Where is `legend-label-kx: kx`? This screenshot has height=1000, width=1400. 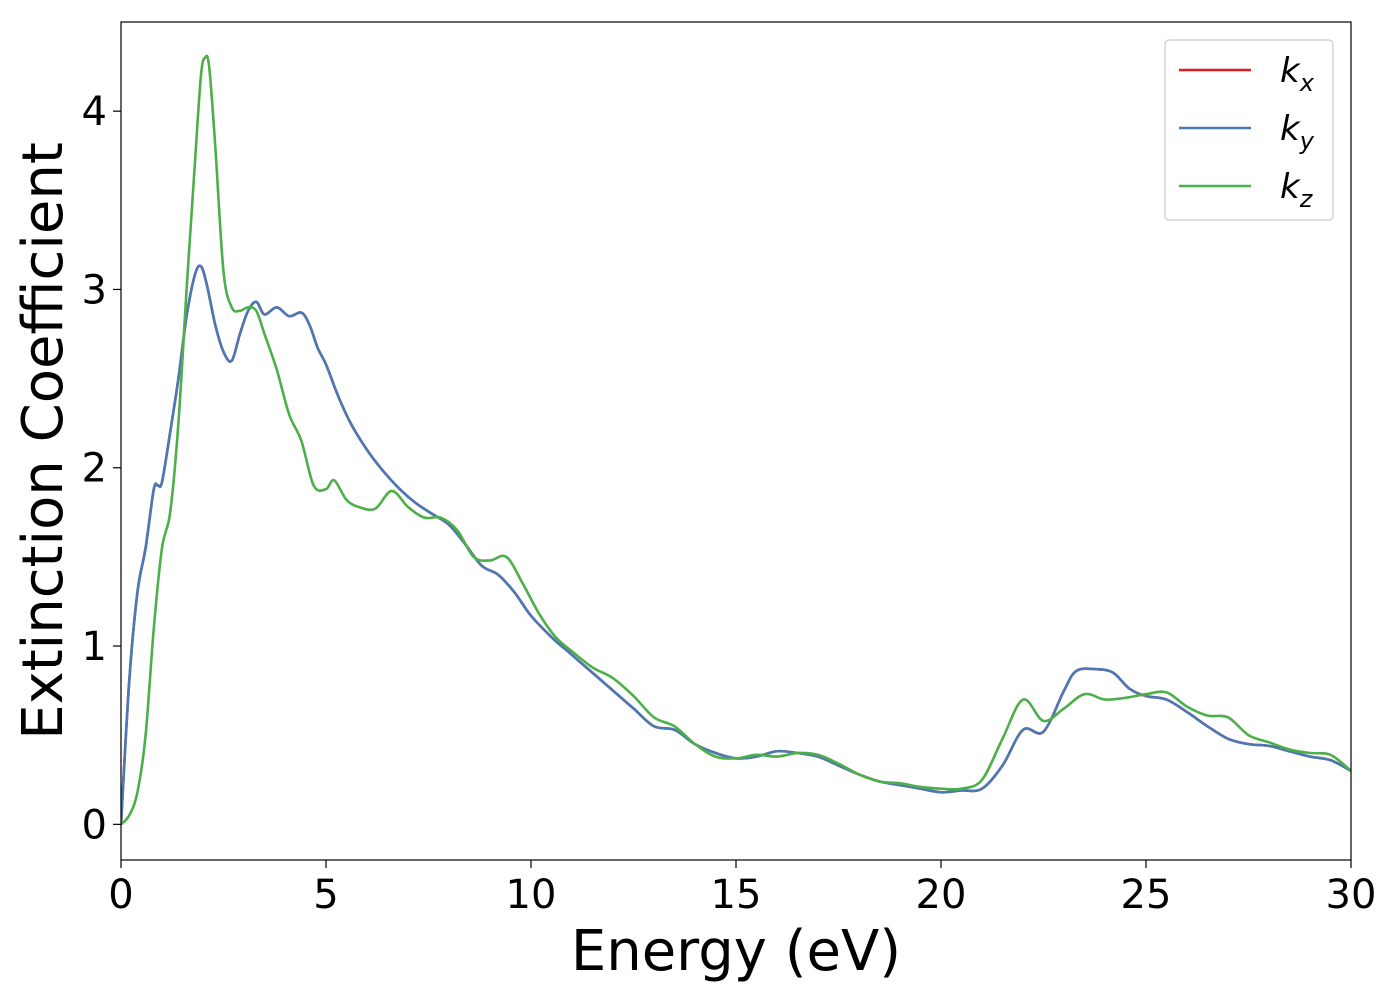 legend-label-kx: kx is located at coordinates (1297, 74).